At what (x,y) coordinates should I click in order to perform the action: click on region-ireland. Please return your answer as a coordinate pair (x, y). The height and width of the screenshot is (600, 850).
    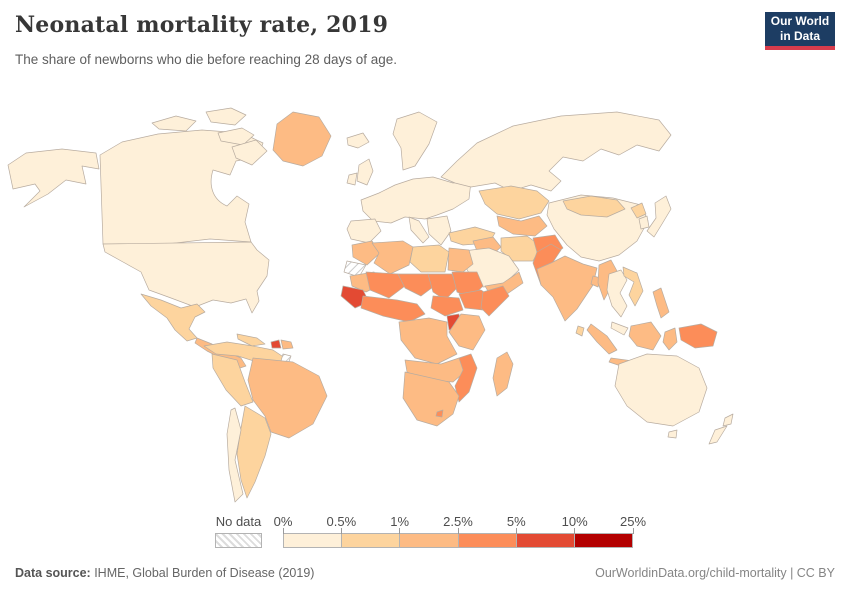
    Looking at the image, I should click on (352, 179).